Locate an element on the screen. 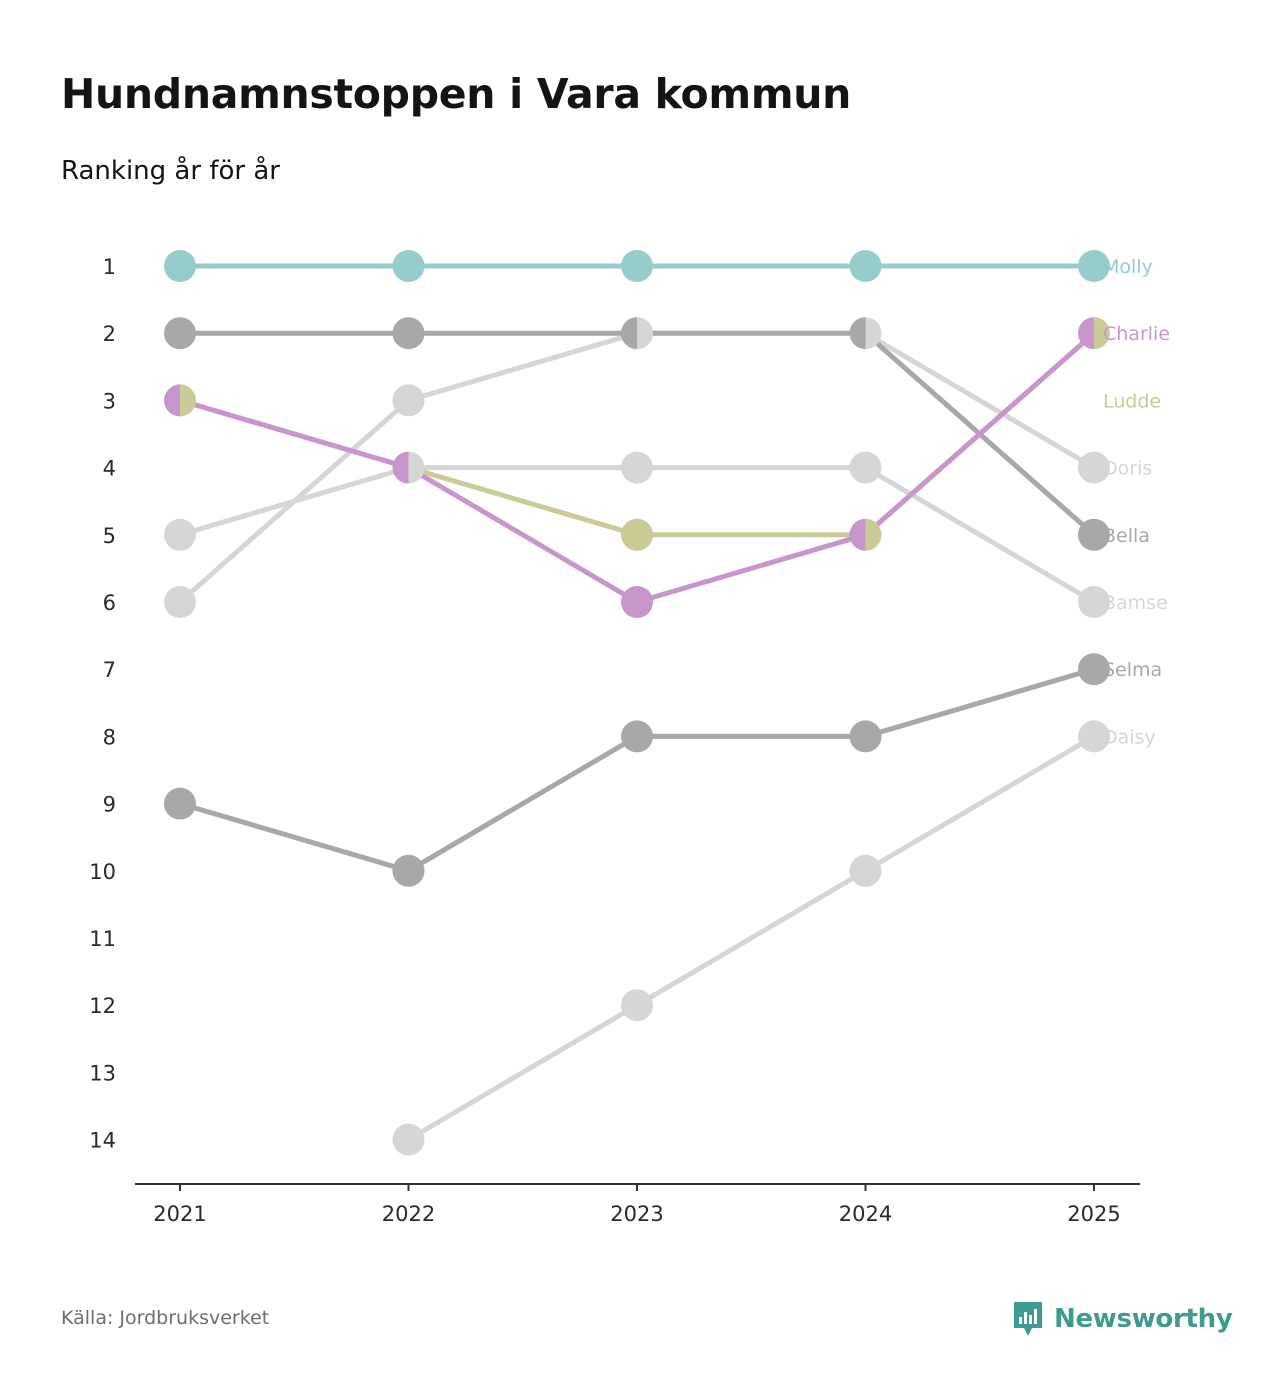 This screenshot has width=1272, height=1400. y-tick-label: 9 is located at coordinates (109, 805).